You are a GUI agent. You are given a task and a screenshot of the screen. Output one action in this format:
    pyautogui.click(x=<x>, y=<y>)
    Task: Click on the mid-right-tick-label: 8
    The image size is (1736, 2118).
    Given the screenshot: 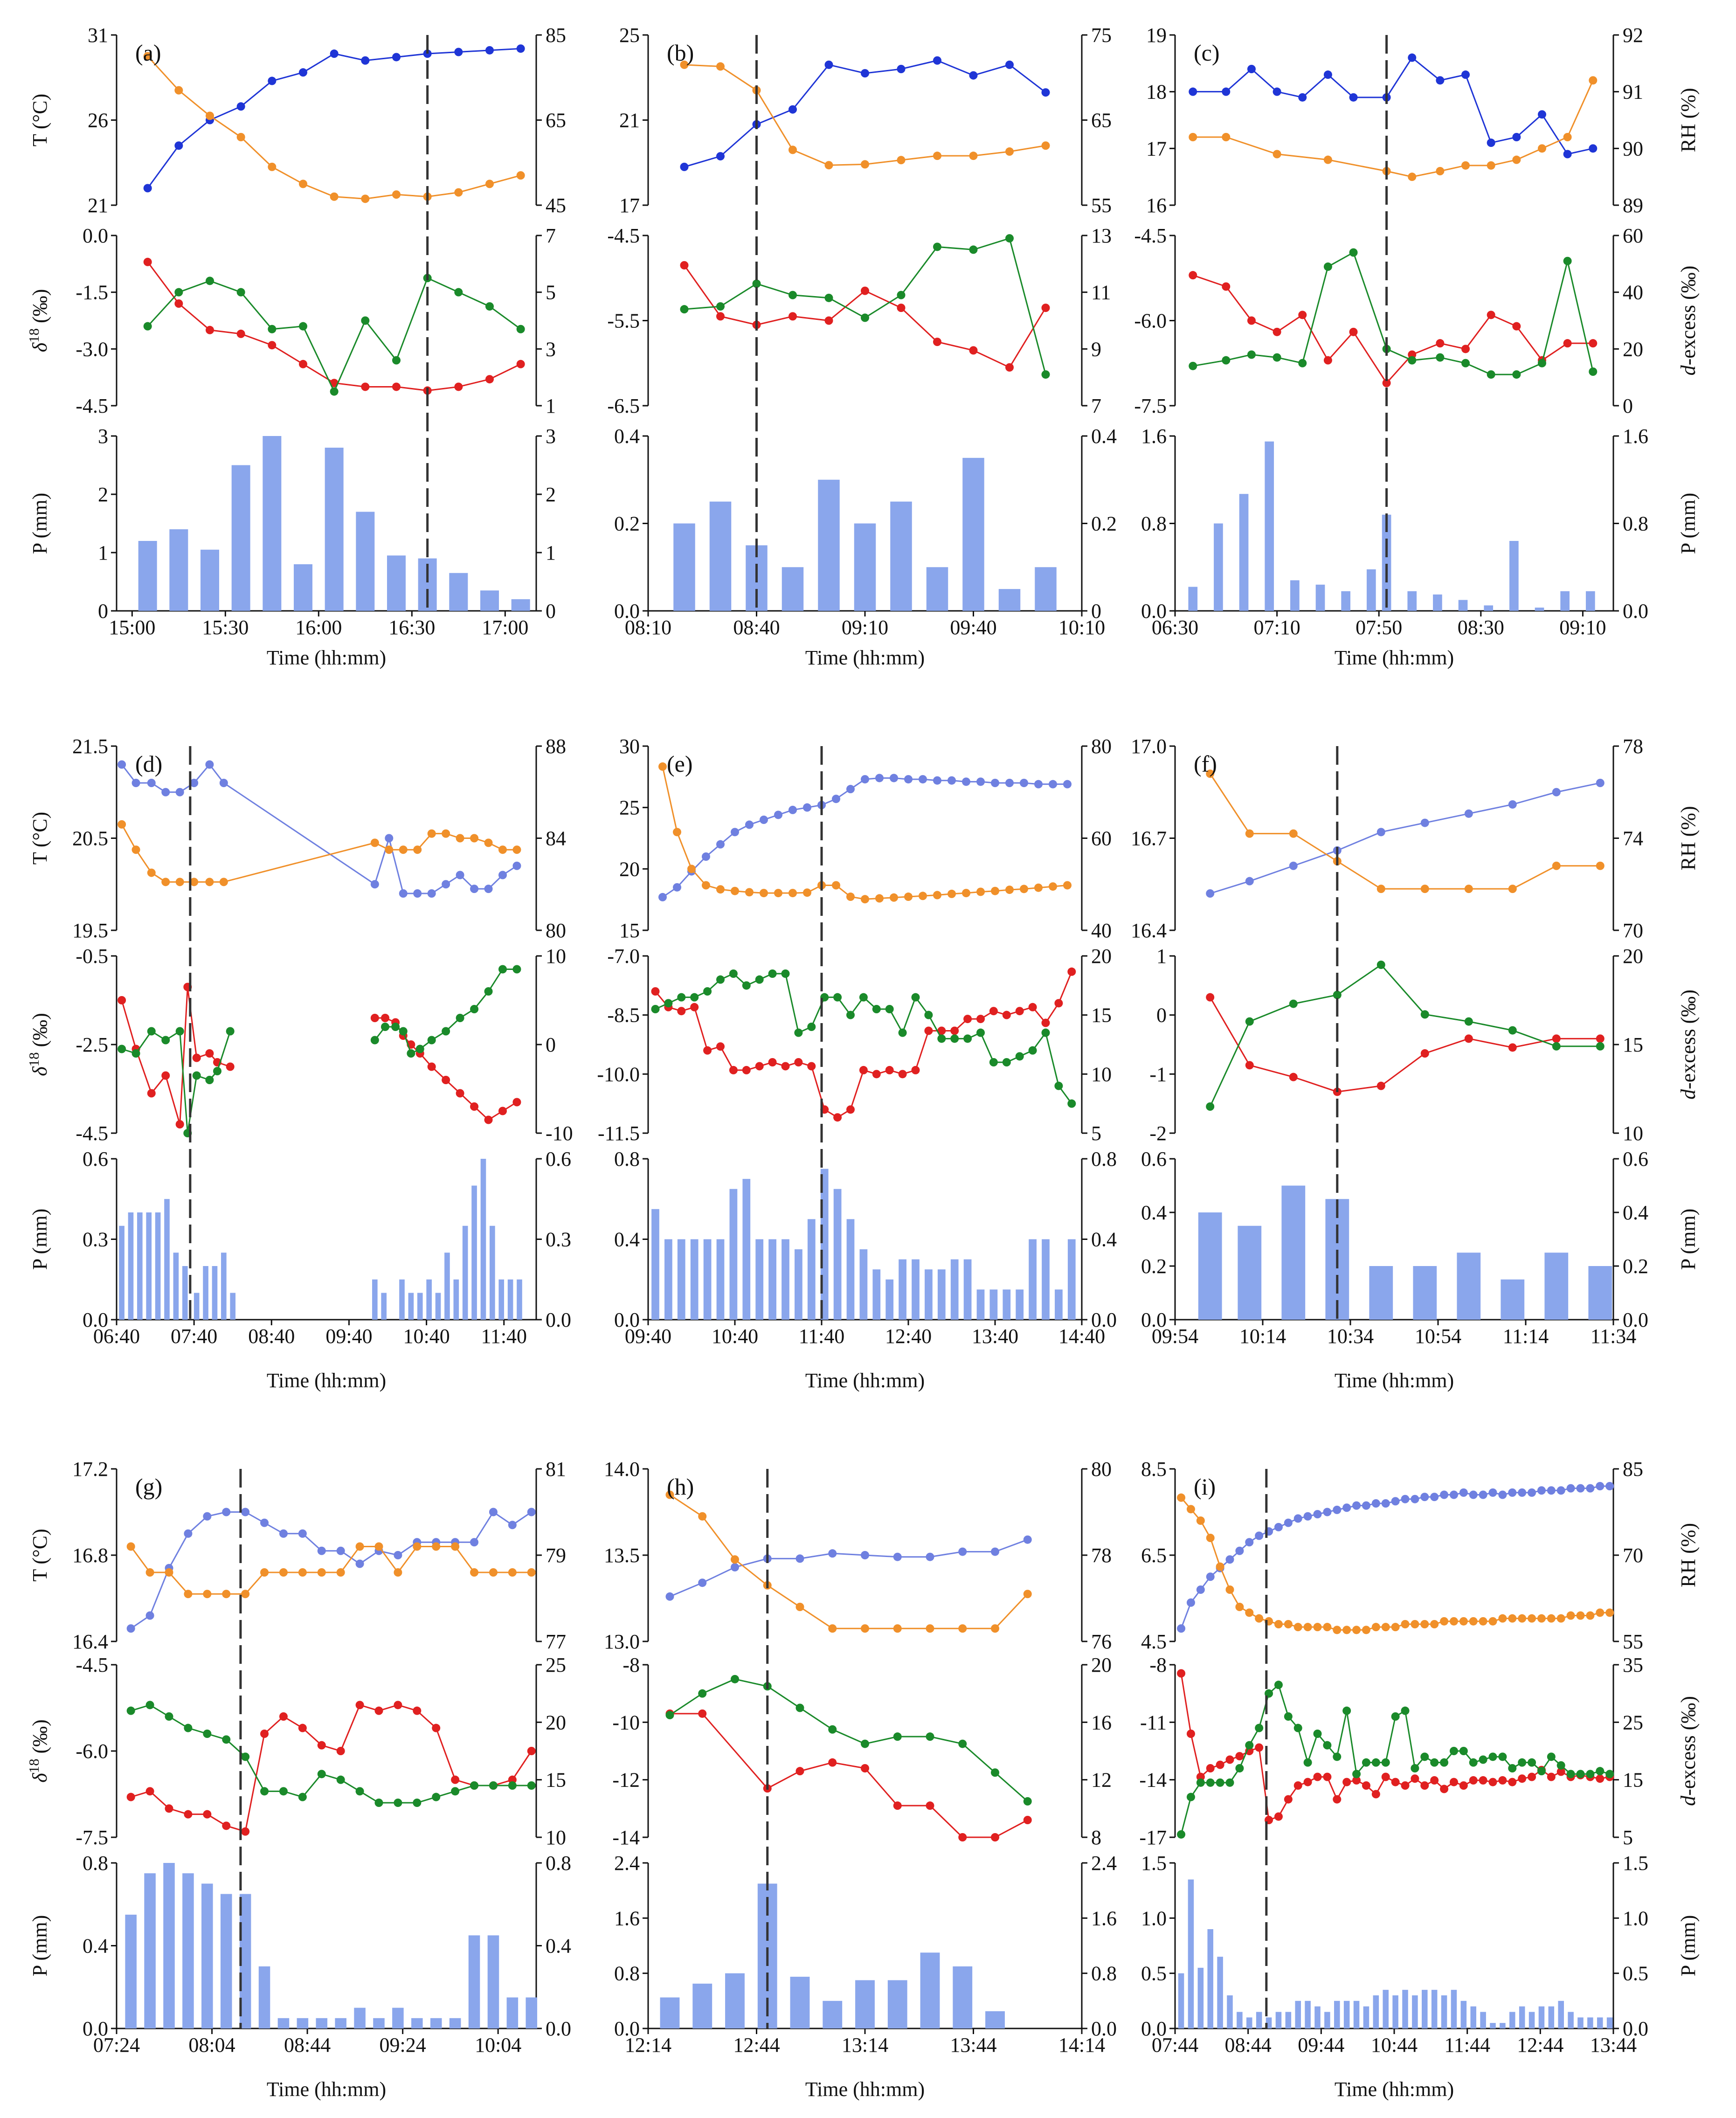 What is the action you would take?
    pyautogui.click(x=1096, y=1838)
    